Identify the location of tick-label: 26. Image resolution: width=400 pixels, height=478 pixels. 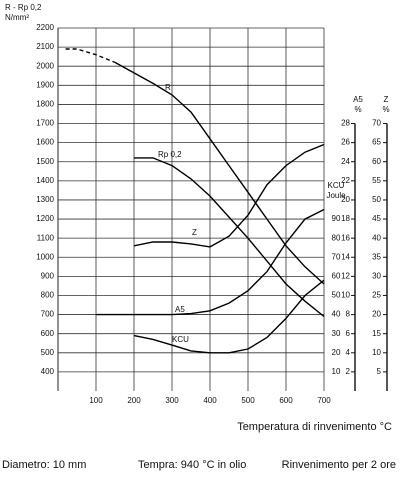
(345, 142).